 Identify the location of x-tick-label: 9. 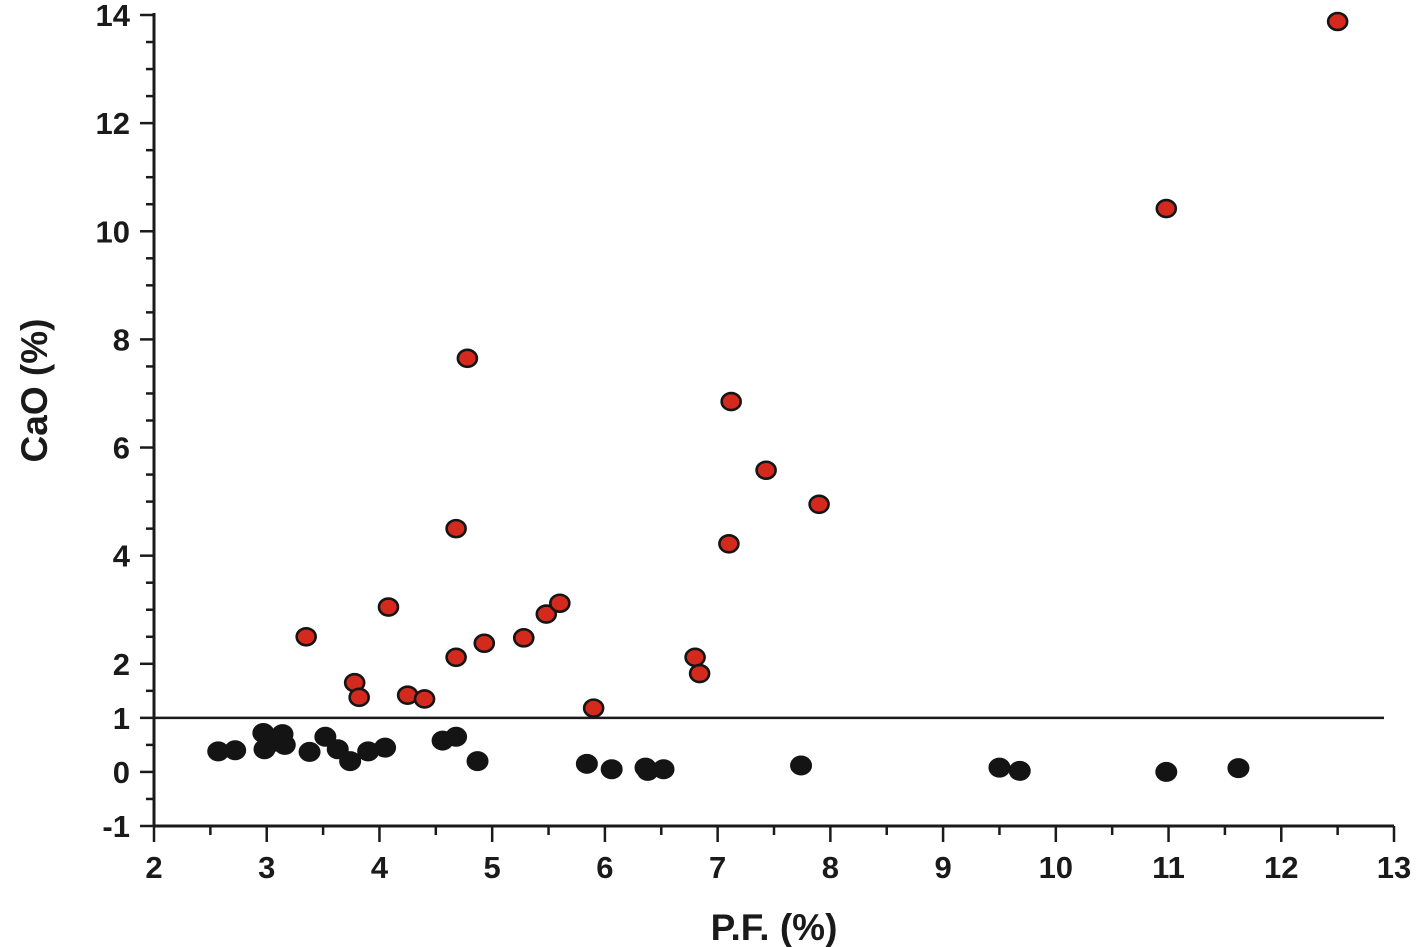
(942, 867).